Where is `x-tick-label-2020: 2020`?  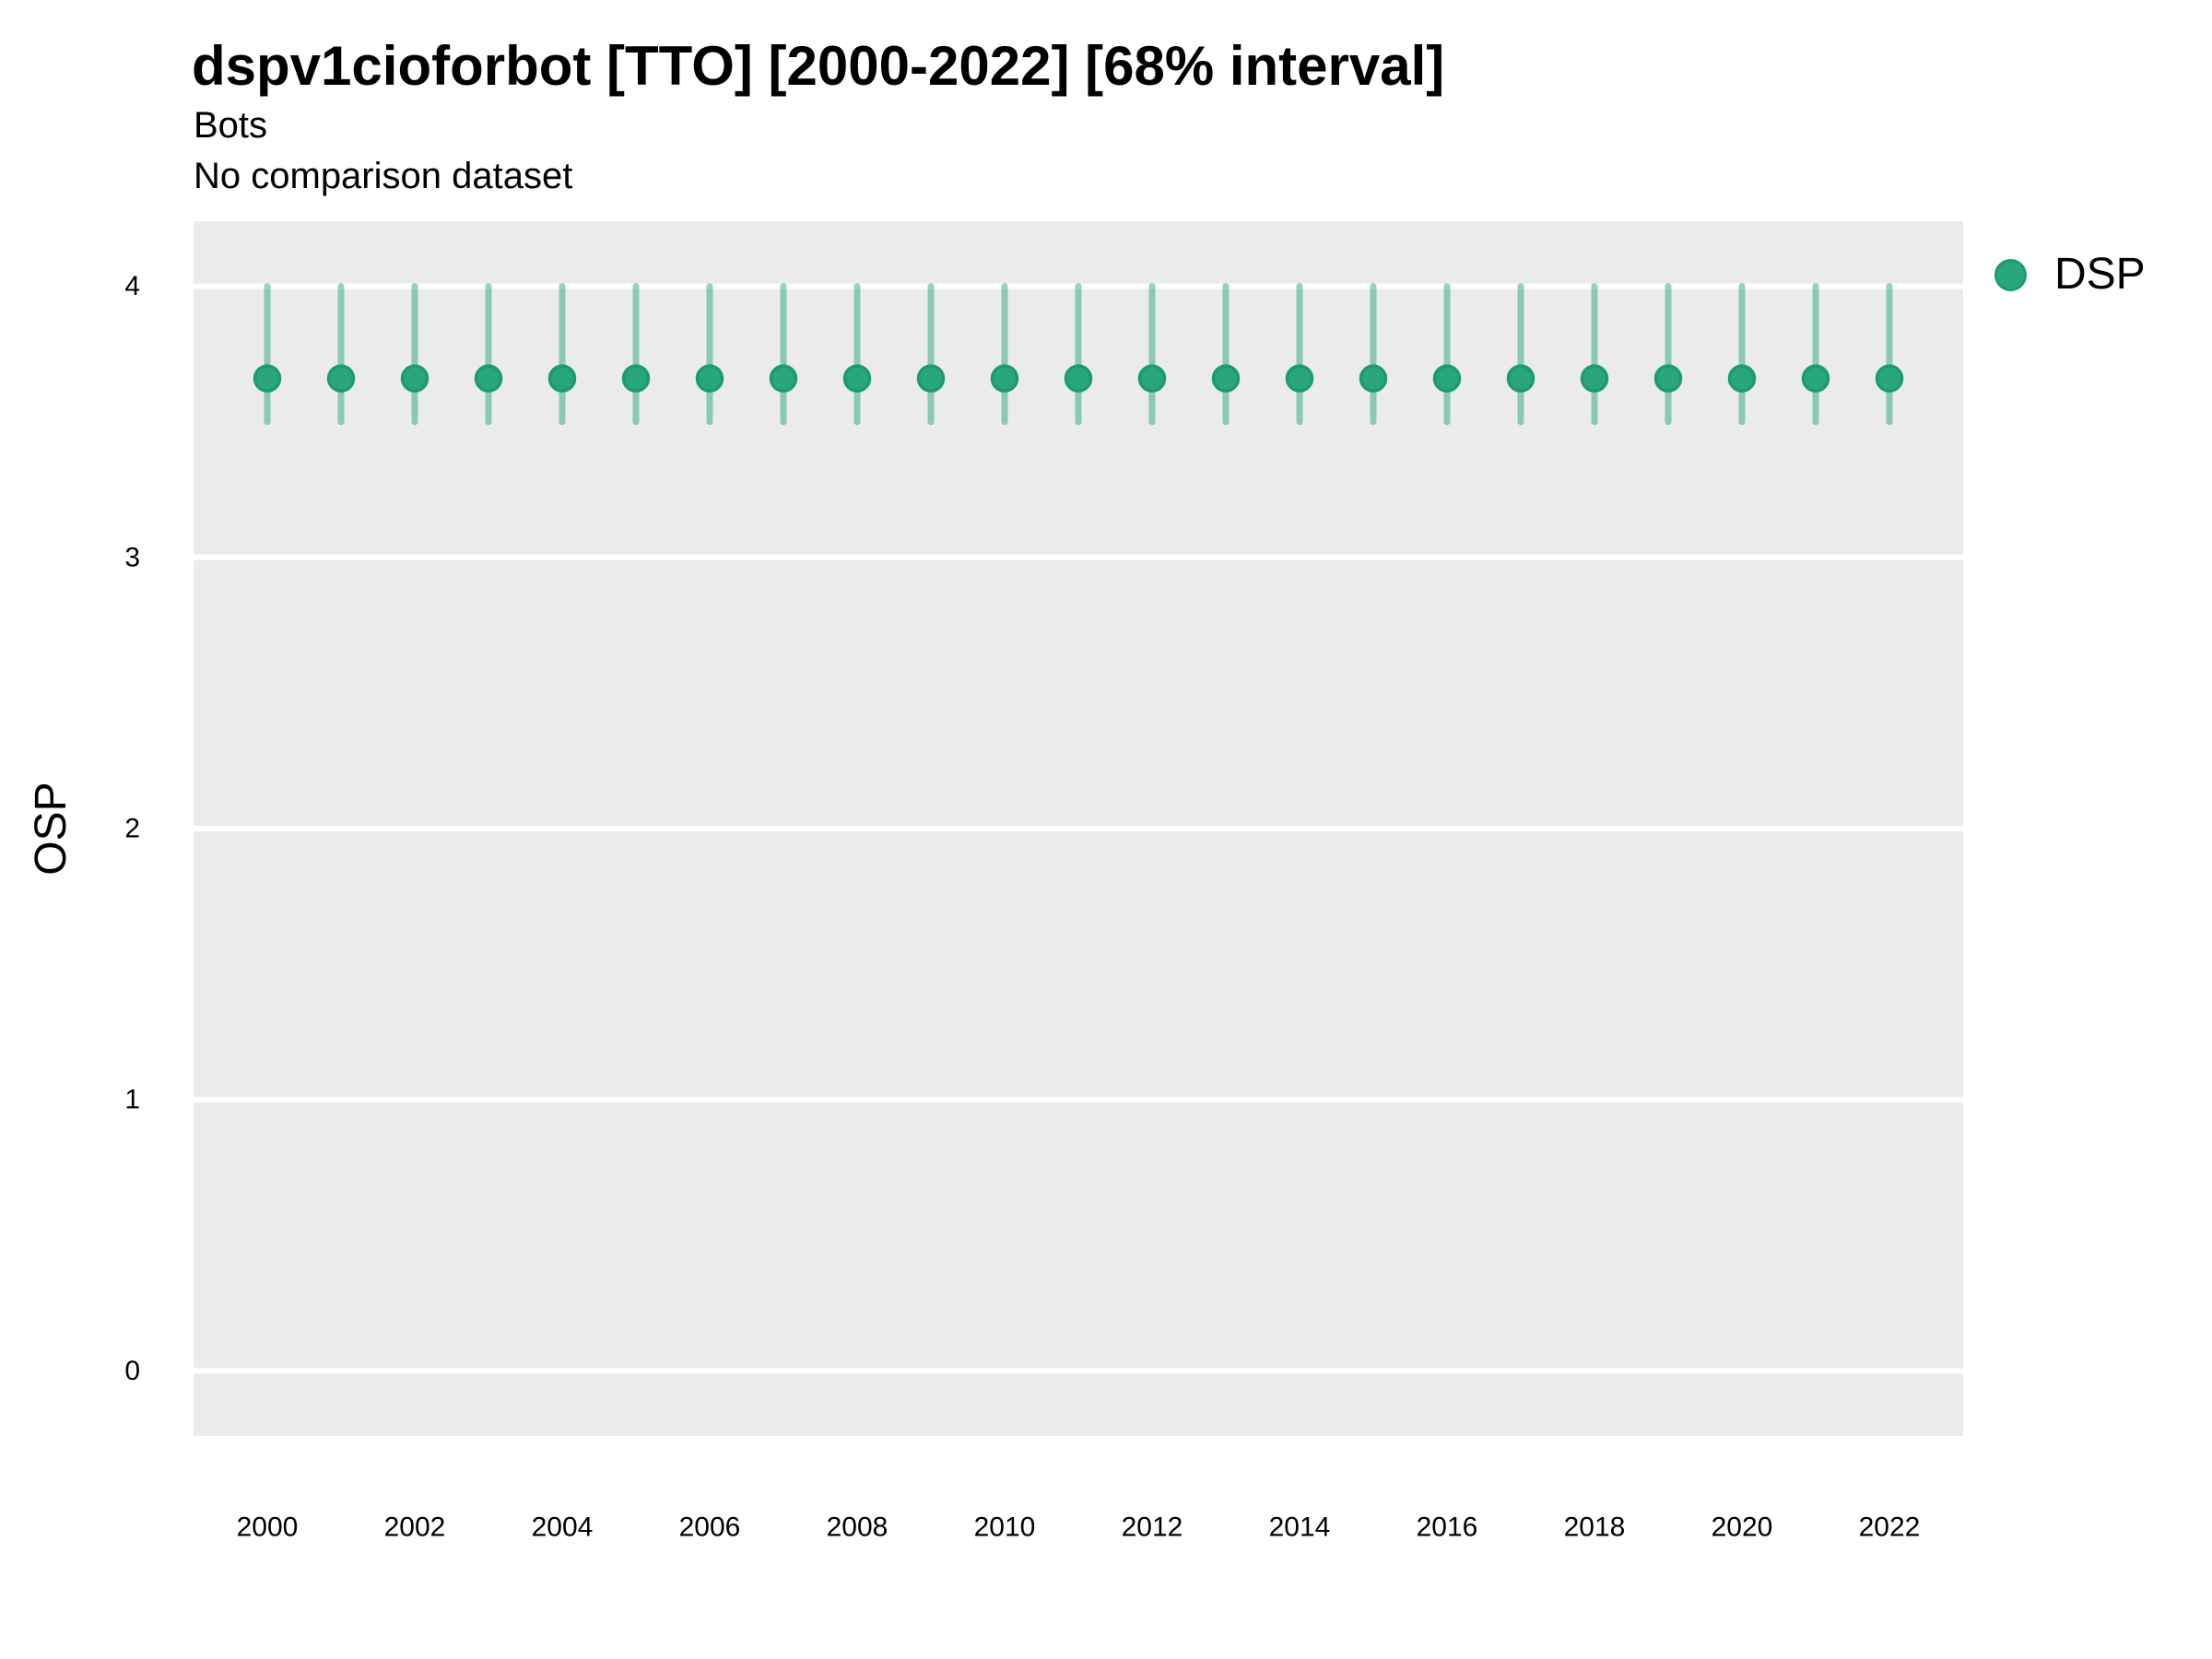 x-tick-label-2020: 2020 is located at coordinates (1742, 1527).